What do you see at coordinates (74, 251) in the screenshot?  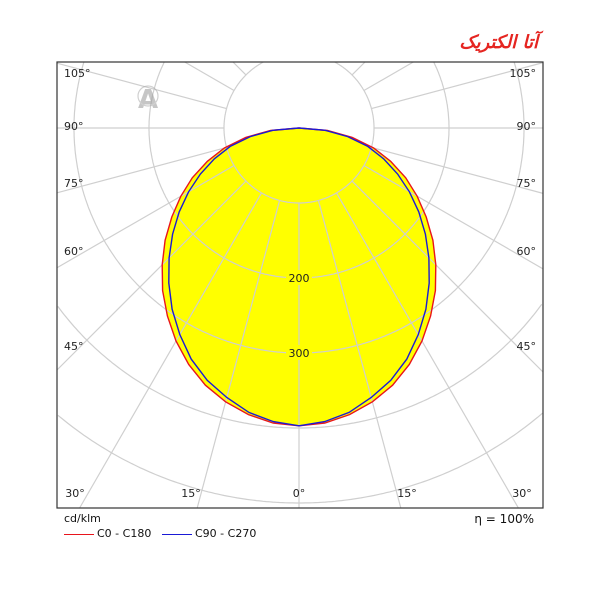 I see `angle-label-left: 60°` at bounding box center [74, 251].